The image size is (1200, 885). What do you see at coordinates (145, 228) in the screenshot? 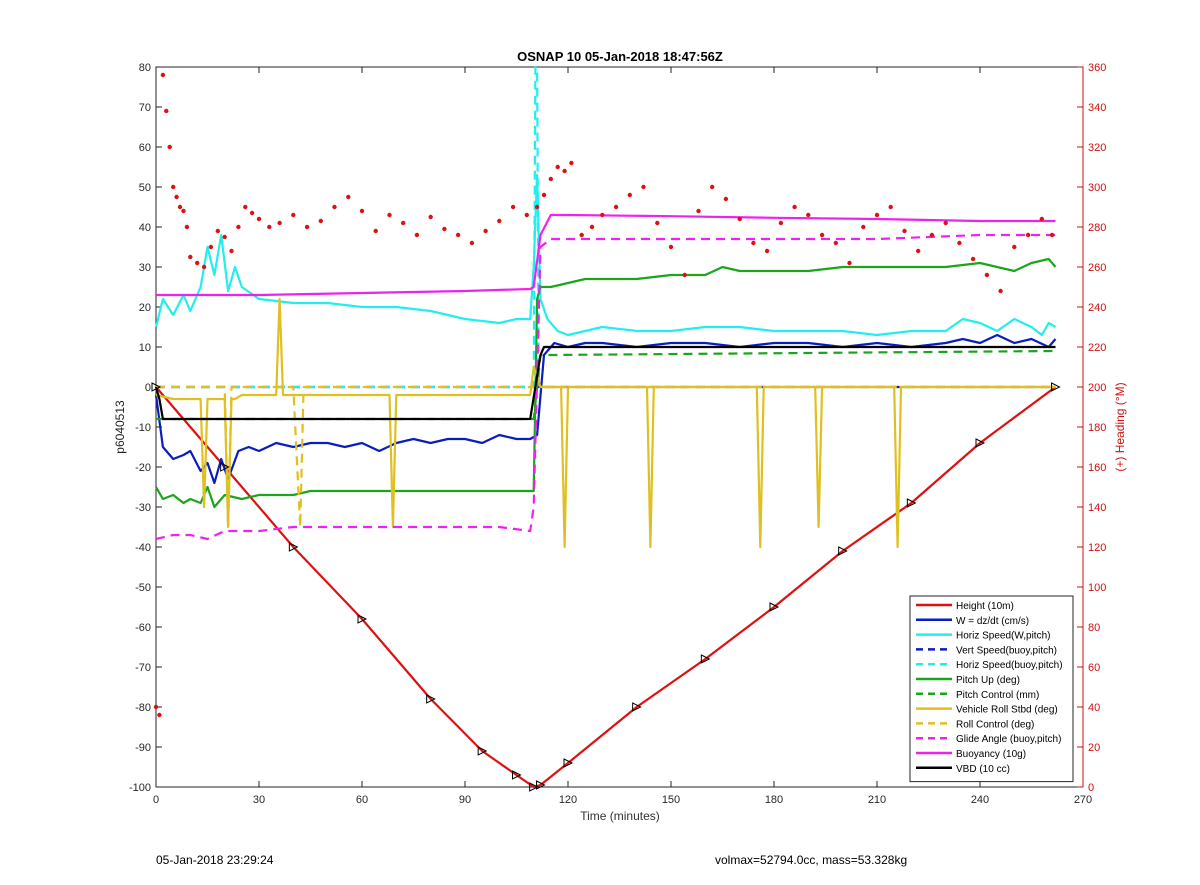
I see `y-tick-label: 40` at bounding box center [145, 228].